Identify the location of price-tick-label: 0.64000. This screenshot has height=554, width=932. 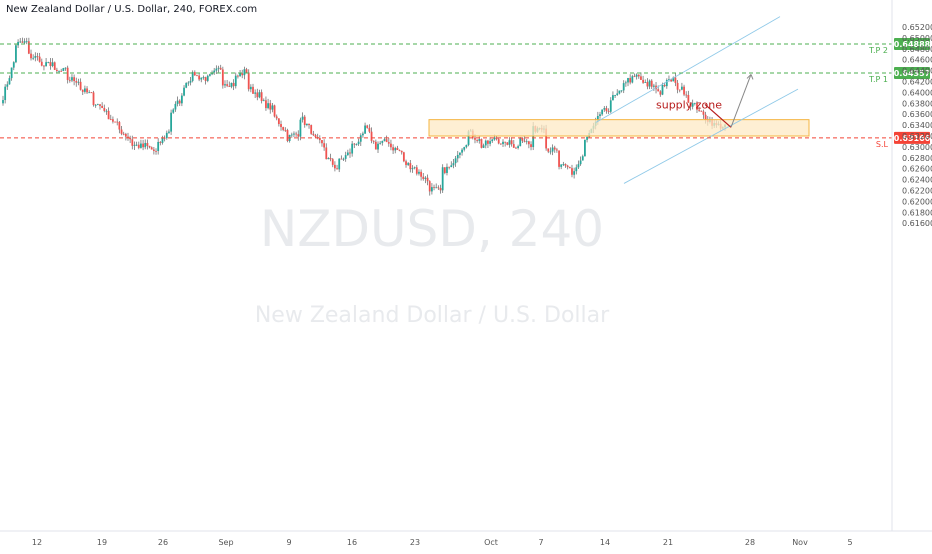
(917, 92).